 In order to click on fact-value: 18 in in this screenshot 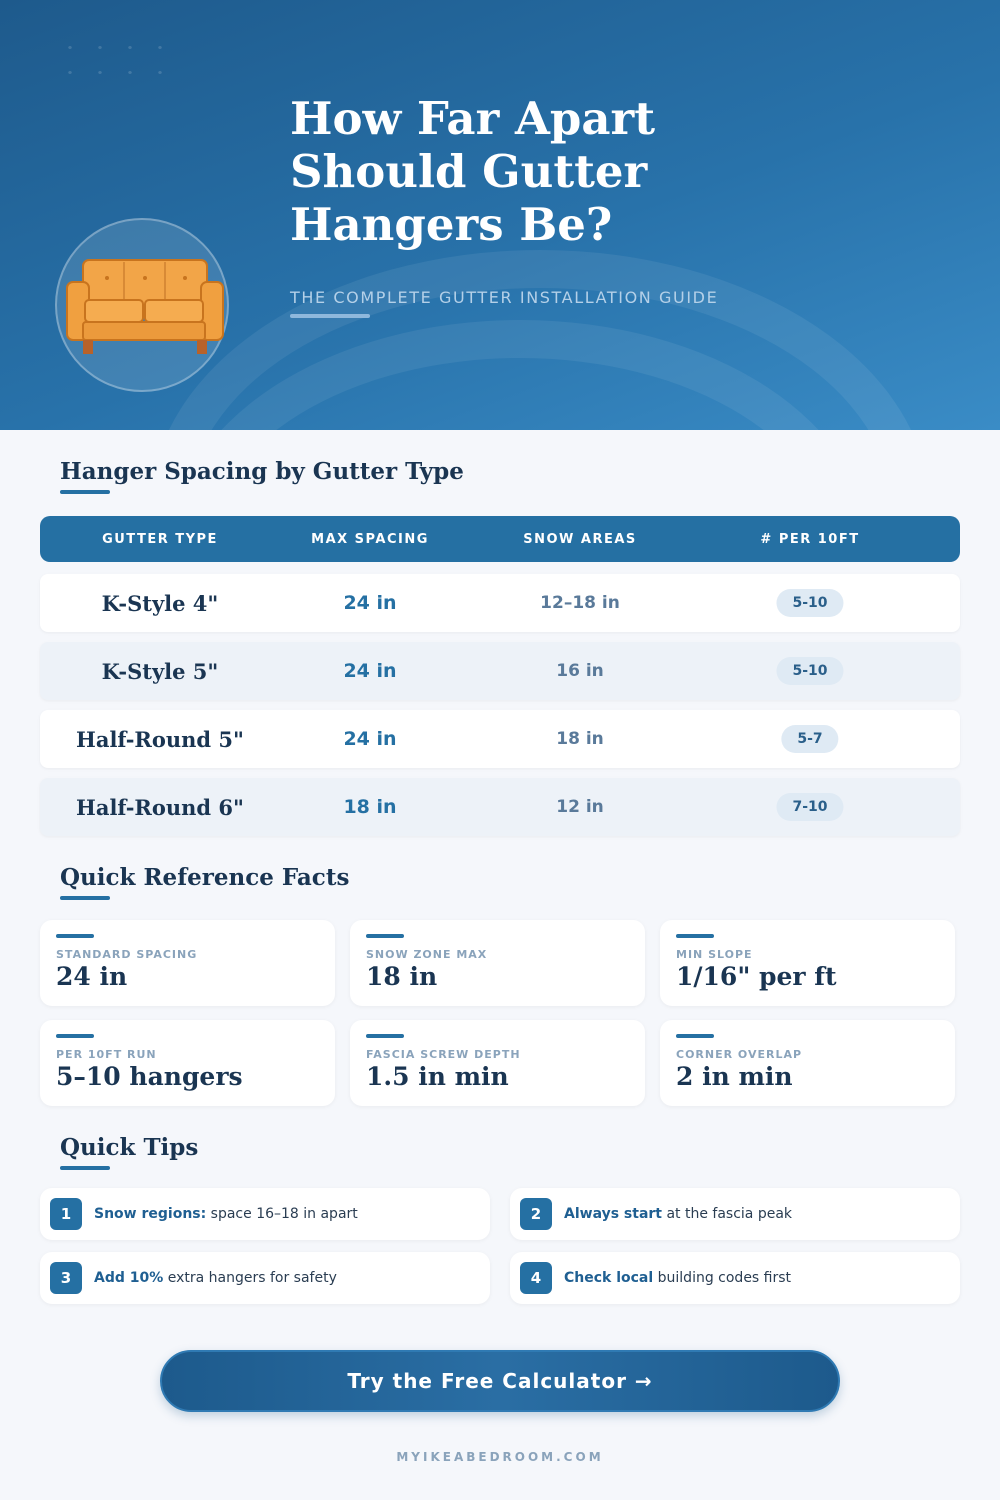, I will do `click(402, 976)`.